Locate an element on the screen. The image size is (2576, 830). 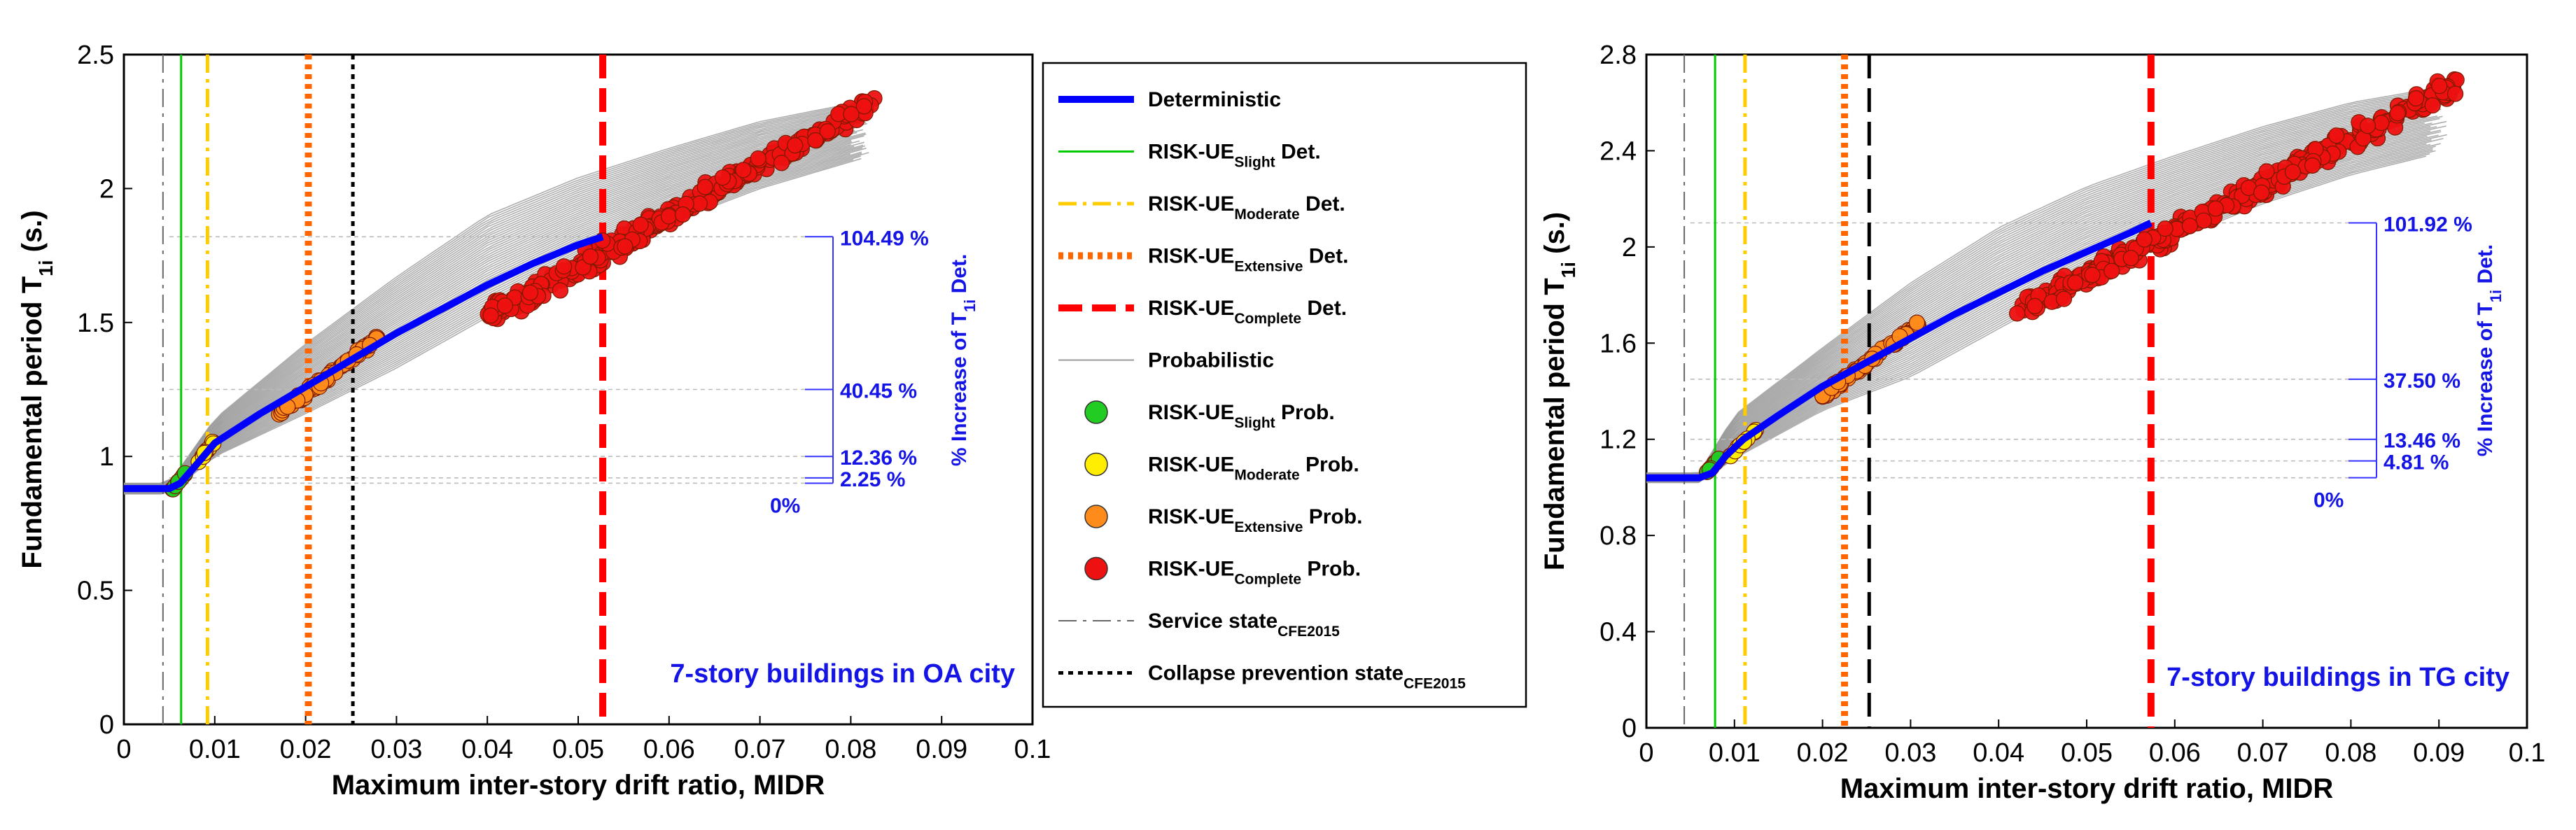
percent-label: 37.50 % is located at coordinates (2422, 381).